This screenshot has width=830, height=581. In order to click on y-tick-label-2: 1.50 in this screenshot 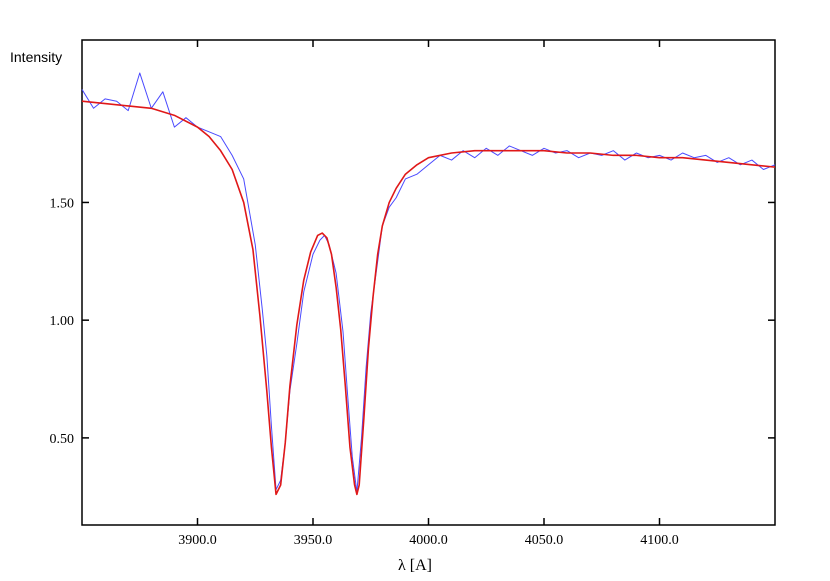, I will do `click(62, 203)`.